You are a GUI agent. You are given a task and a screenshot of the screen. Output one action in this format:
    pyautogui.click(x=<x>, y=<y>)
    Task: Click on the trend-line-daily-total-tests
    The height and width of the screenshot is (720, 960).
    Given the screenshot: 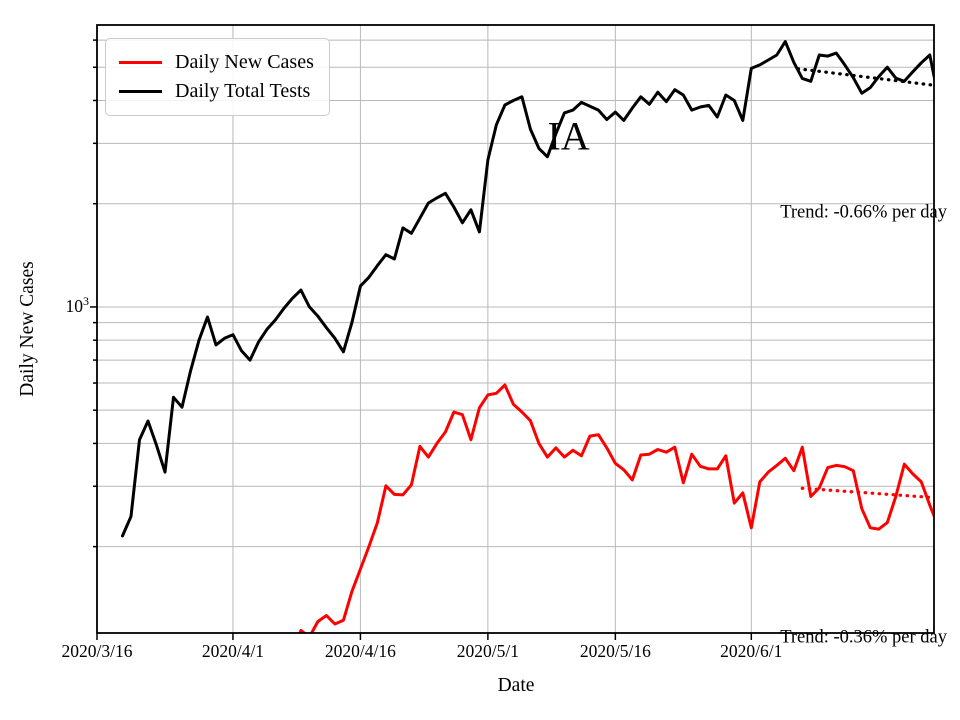 What is the action you would take?
    pyautogui.click(x=865, y=77)
    